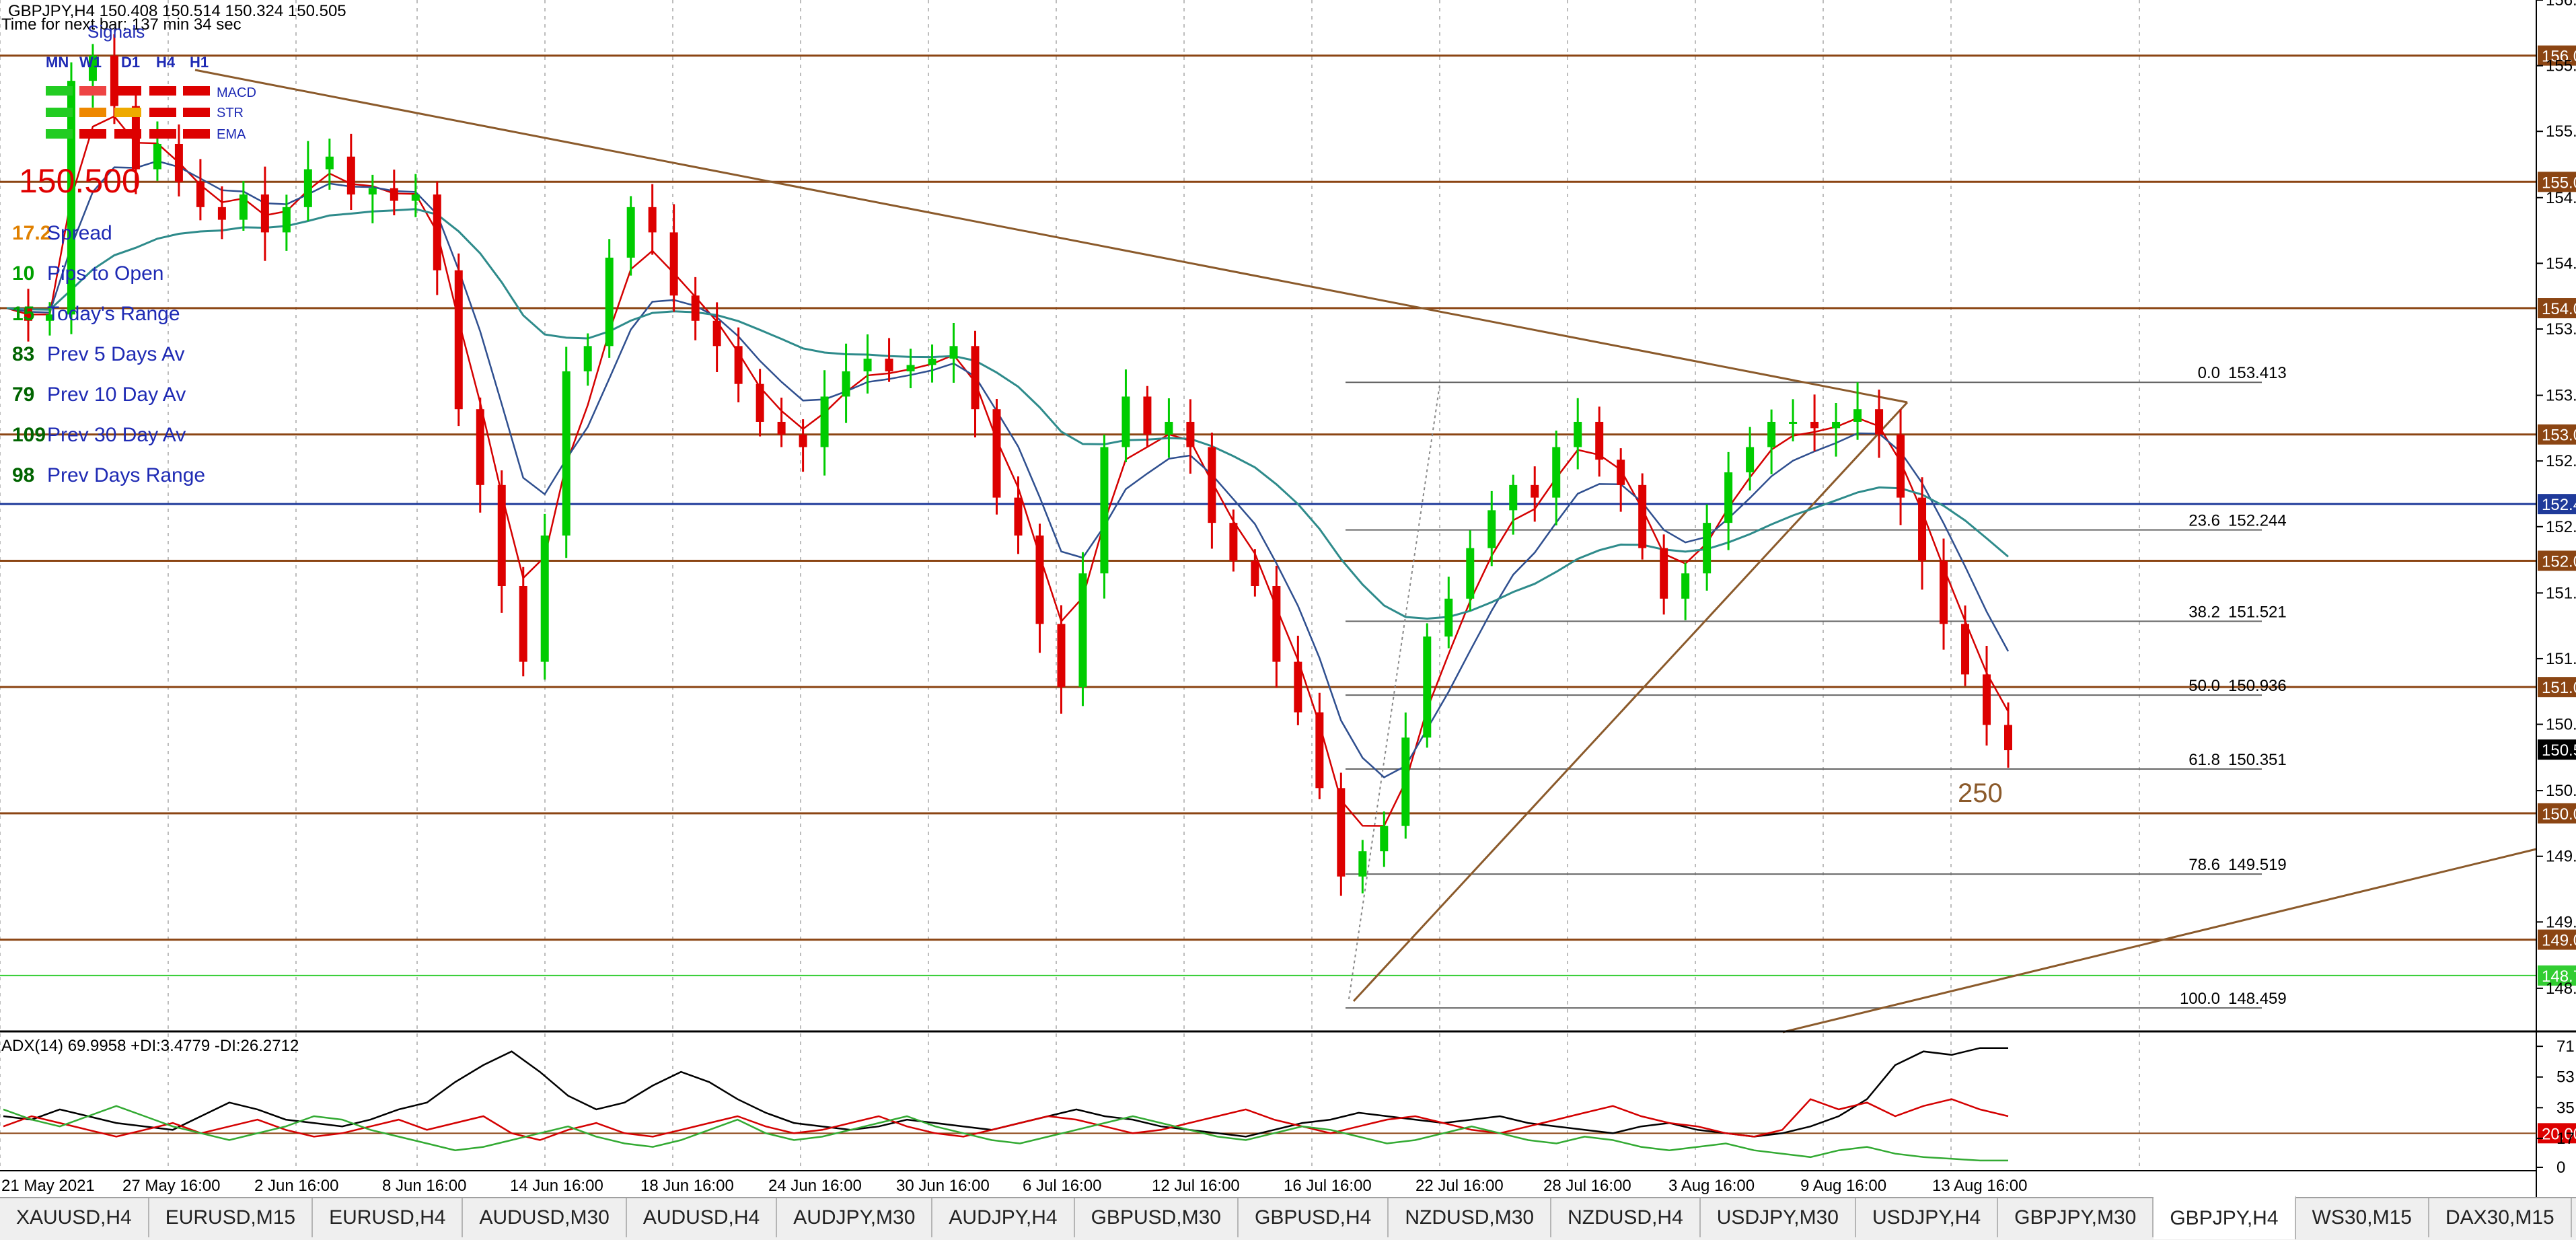  Describe the element at coordinates (545, 1218) in the screenshot. I see `chart-tab: AUDUSD,M30` at that location.